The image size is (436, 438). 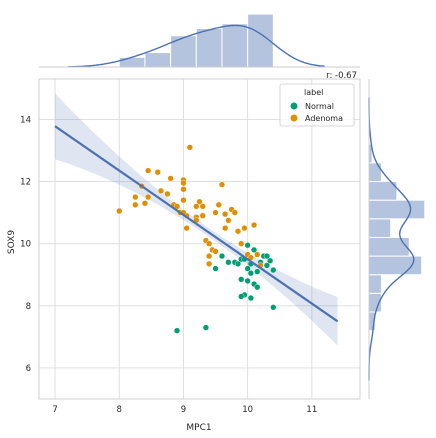 What do you see at coordinates (247, 410) in the screenshot?
I see `x-tick-label: 10` at bounding box center [247, 410].